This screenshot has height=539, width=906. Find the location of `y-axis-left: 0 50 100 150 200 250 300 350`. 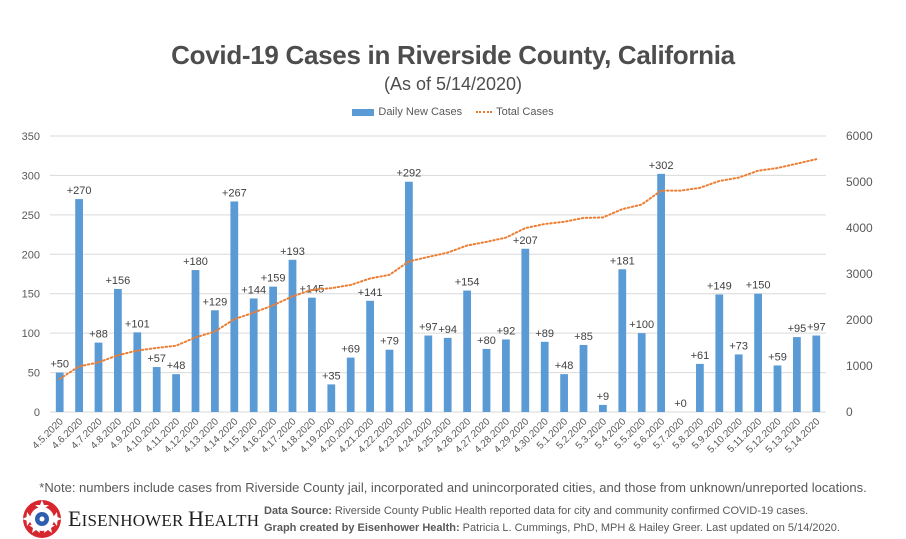

y-axis-left: 0 50 100 150 200 250 300 350 is located at coordinates (31, 275).